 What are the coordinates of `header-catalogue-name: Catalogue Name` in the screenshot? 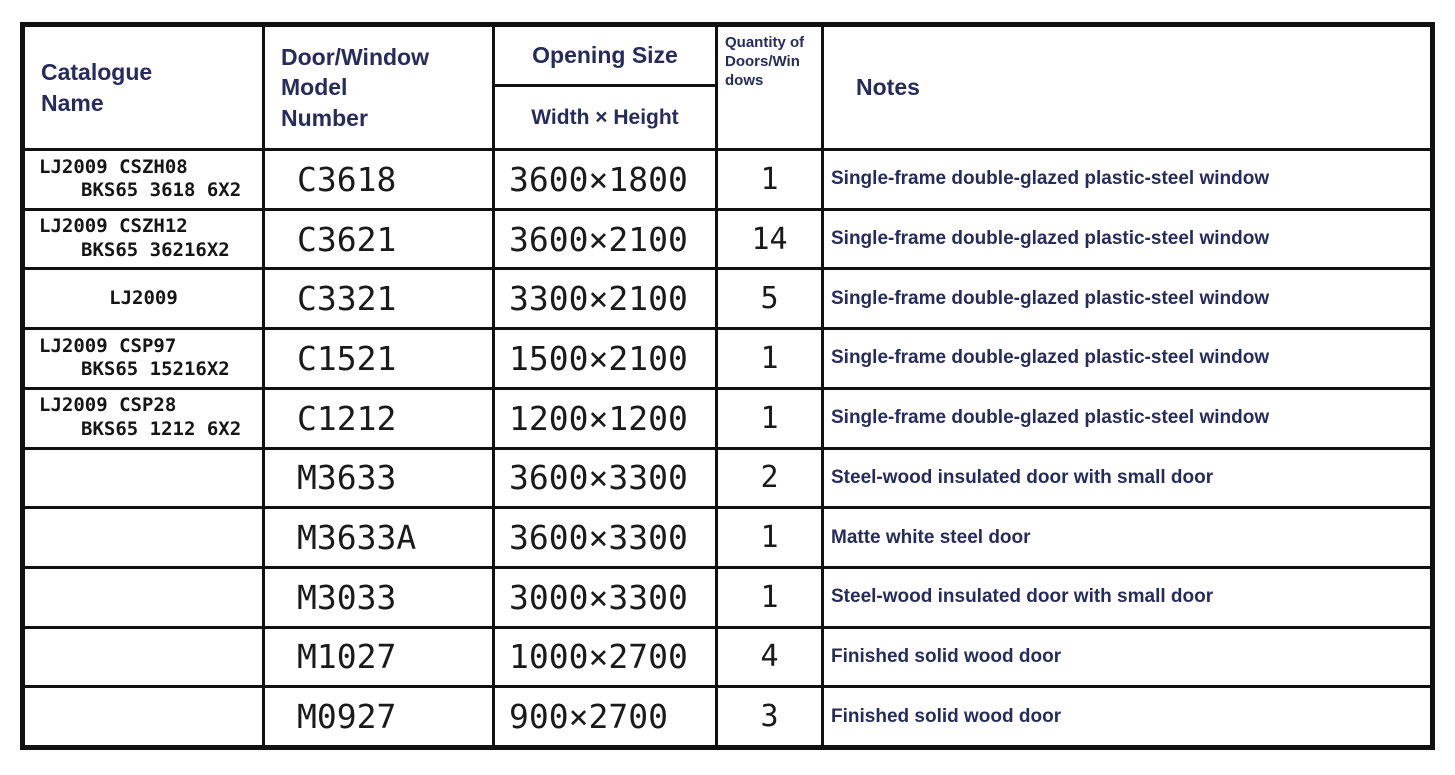 It's located at (145, 87).